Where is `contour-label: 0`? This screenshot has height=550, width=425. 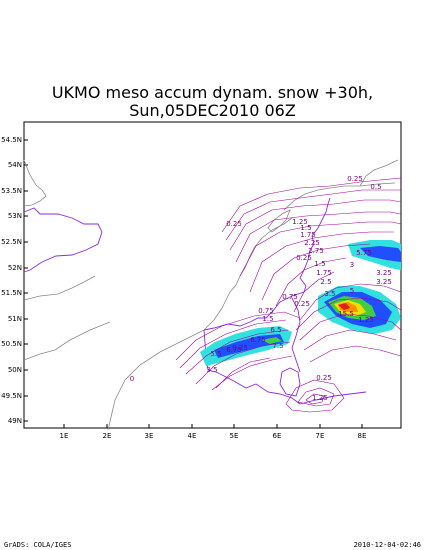 contour-label: 0 is located at coordinates (132, 379).